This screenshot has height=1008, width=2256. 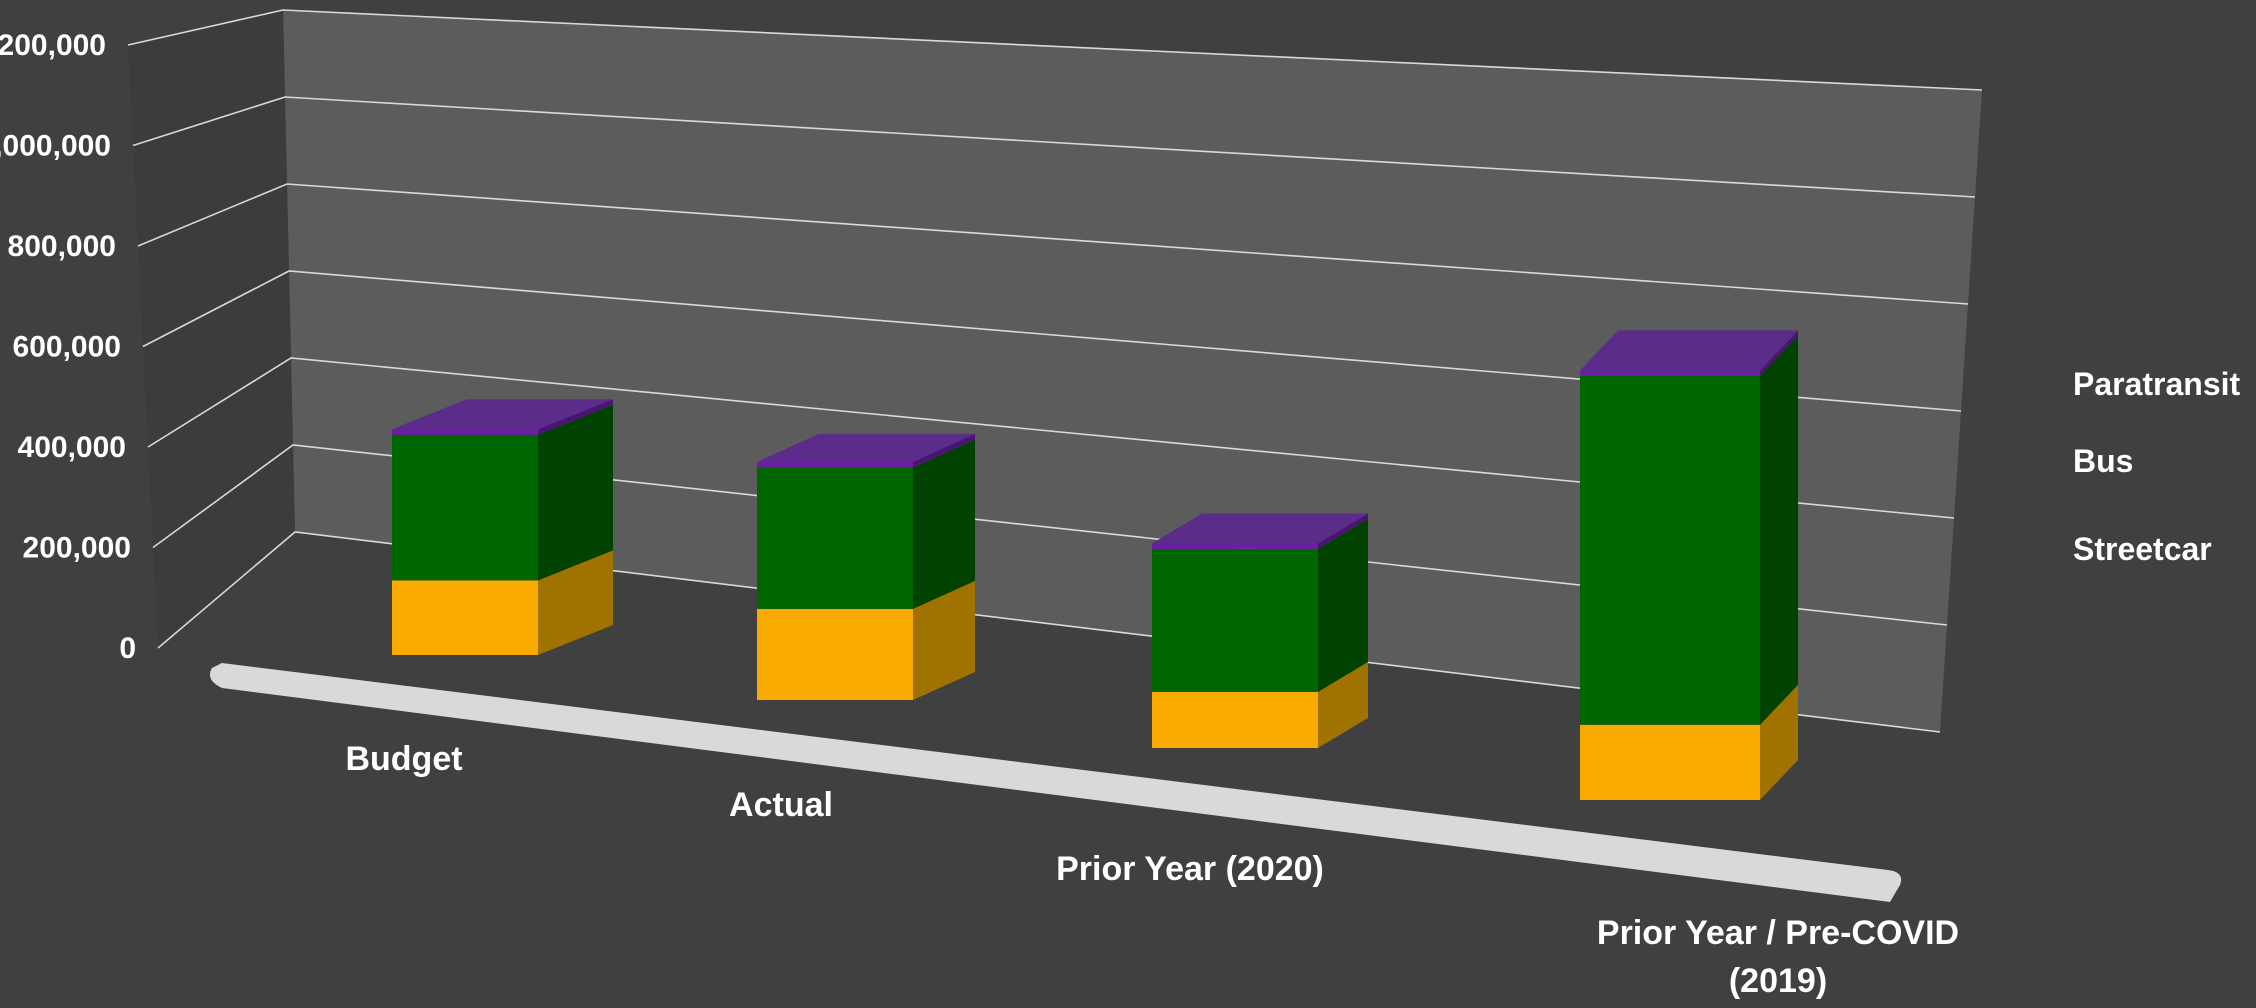 I want to click on y-tick-label: 1,200,000, so click(x=53, y=45).